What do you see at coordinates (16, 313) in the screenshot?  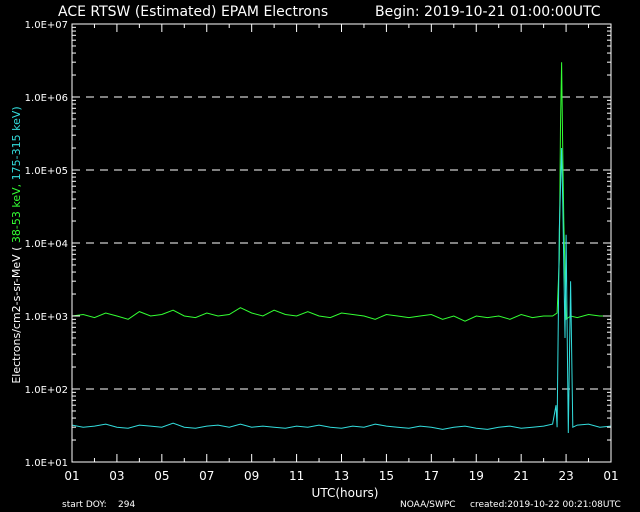 I see `y-axis-label-part: Electrons/cm2-s-sr-MeV (` at bounding box center [16, 313].